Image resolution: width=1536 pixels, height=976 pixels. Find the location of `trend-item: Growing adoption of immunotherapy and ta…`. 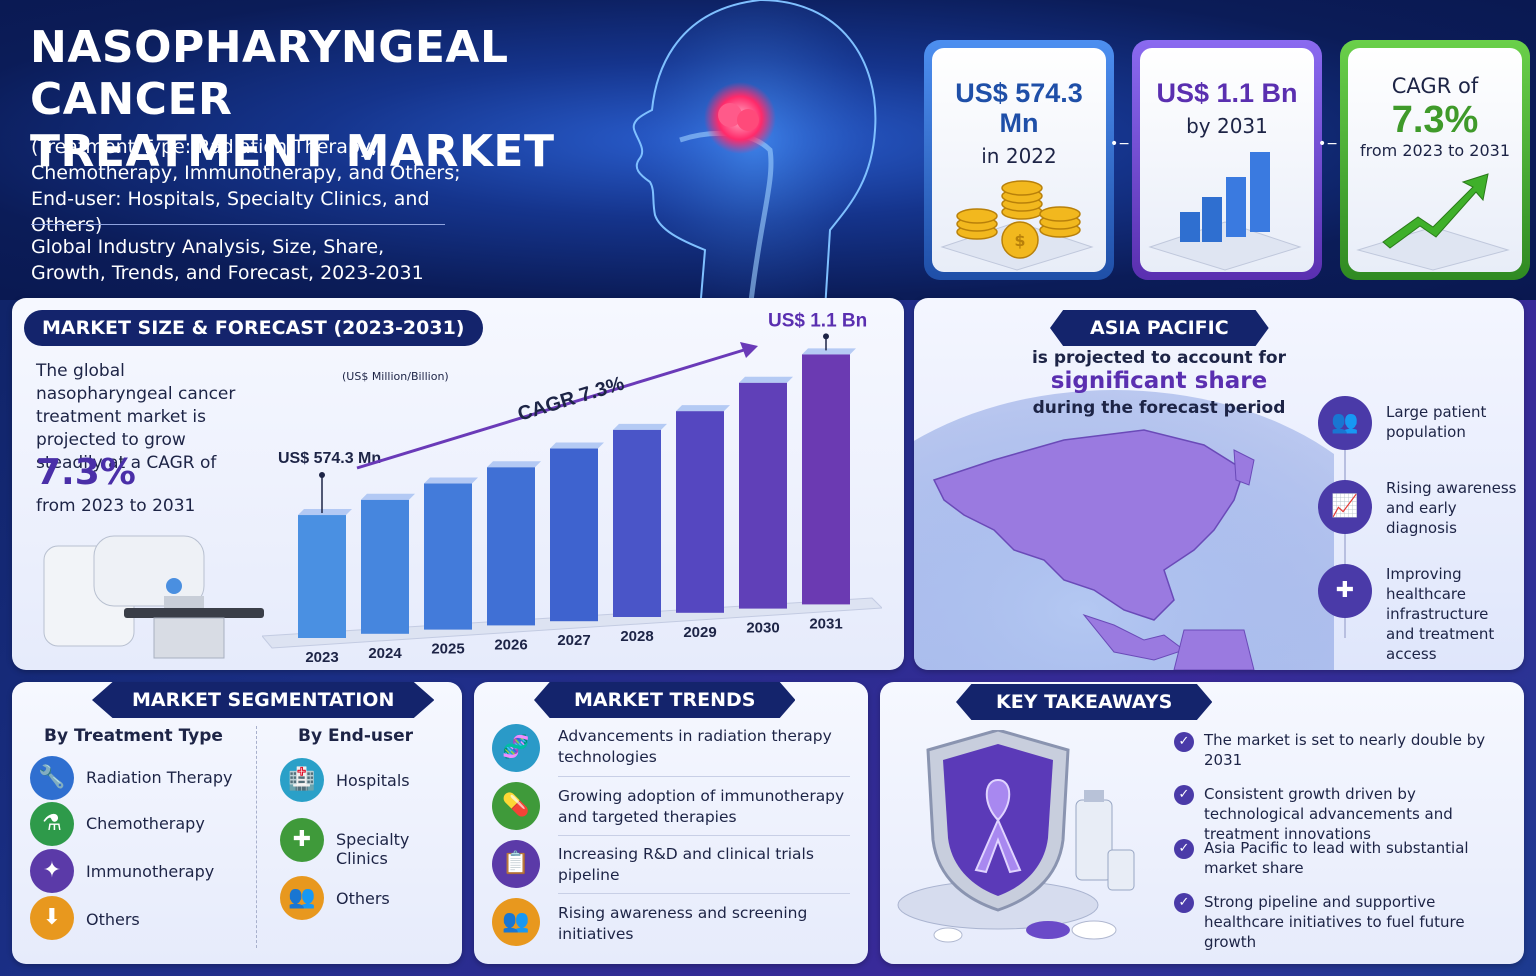

trend-item: Growing adoption of immunotherapy and ta… is located at coordinates (701, 806).